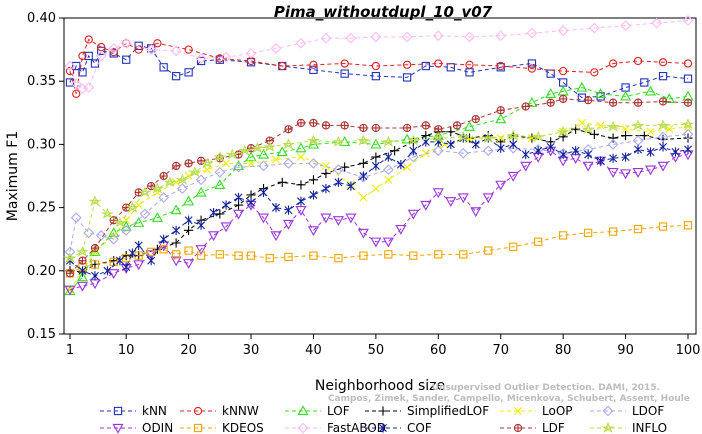 This screenshot has width=702, height=434. I want to click on legend-label: kNNW, so click(240, 411).